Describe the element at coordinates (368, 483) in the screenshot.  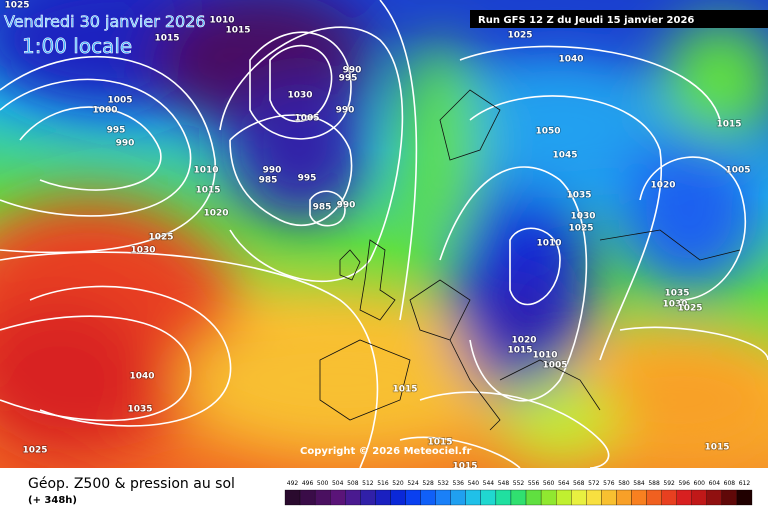
I see `legend-tick: 512` at that location.